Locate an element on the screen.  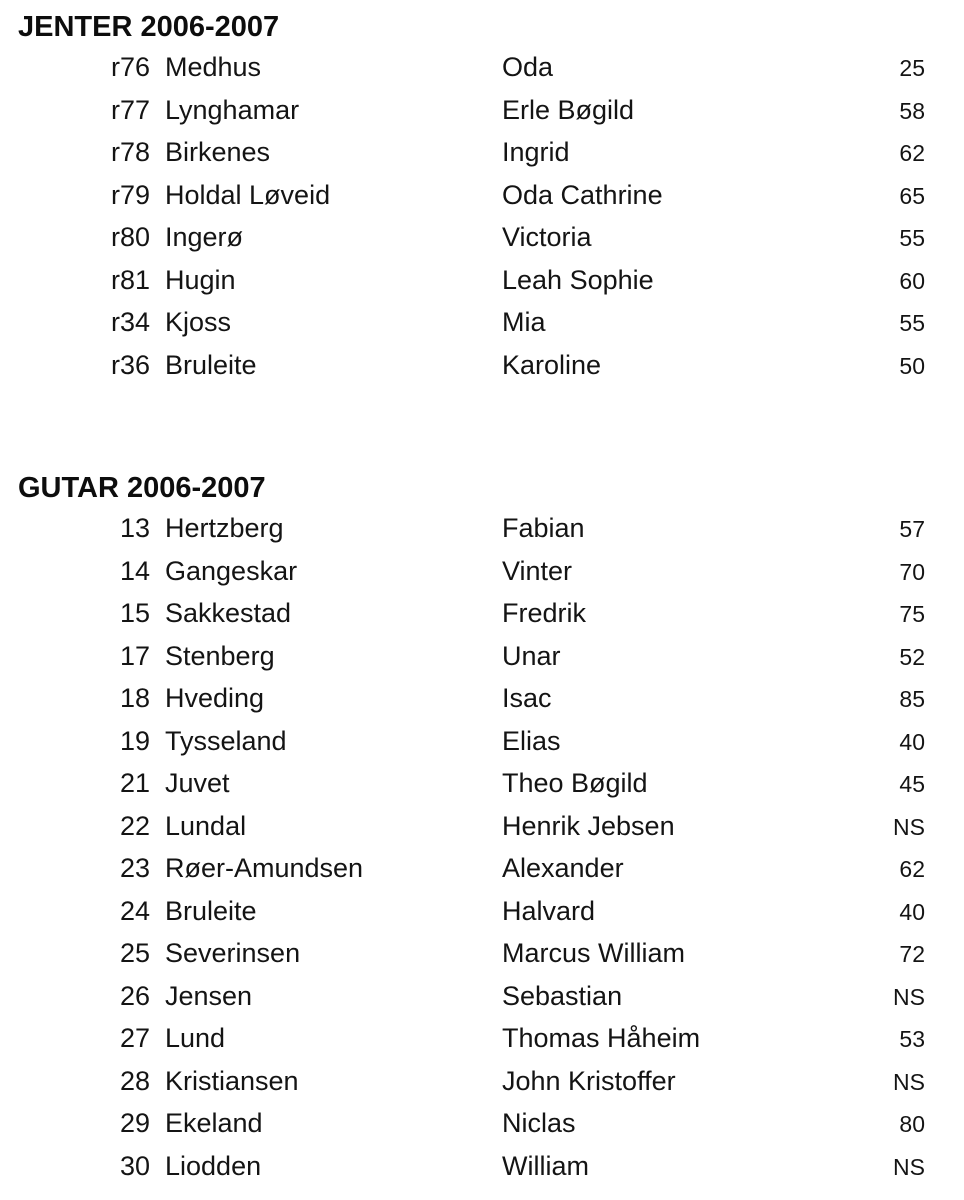
score: 60 is located at coordinates (912, 280).